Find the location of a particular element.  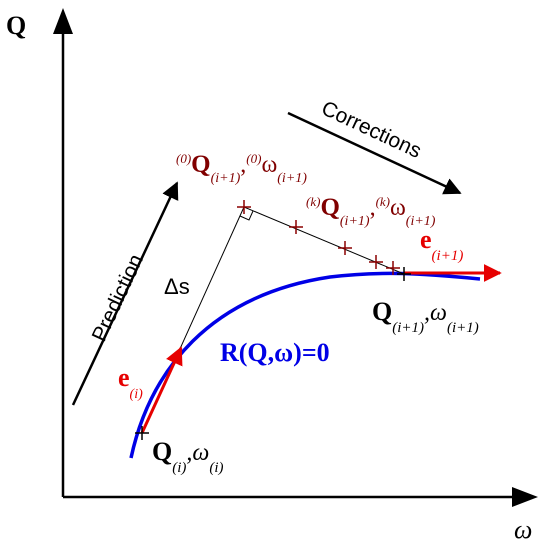

y-axis-arrowhead is located at coordinates (63, 21).